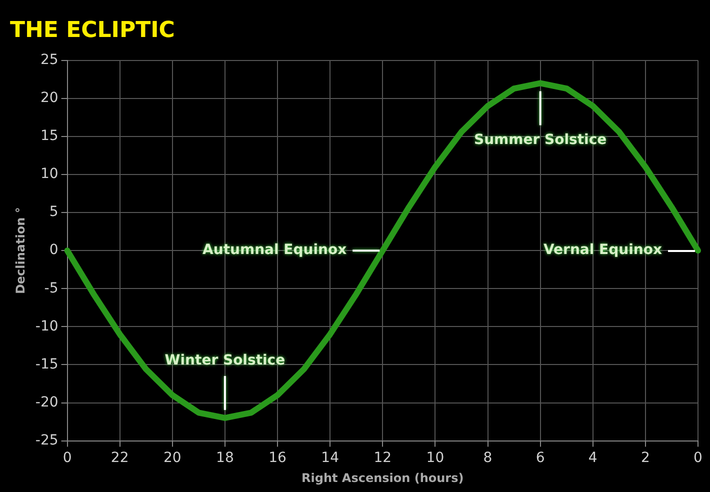 Image resolution: width=710 pixels, height=492 pixels. Describe the element at coordinates (487, 458) in the screenshot. I see `x-tick-label: 8` at that location.